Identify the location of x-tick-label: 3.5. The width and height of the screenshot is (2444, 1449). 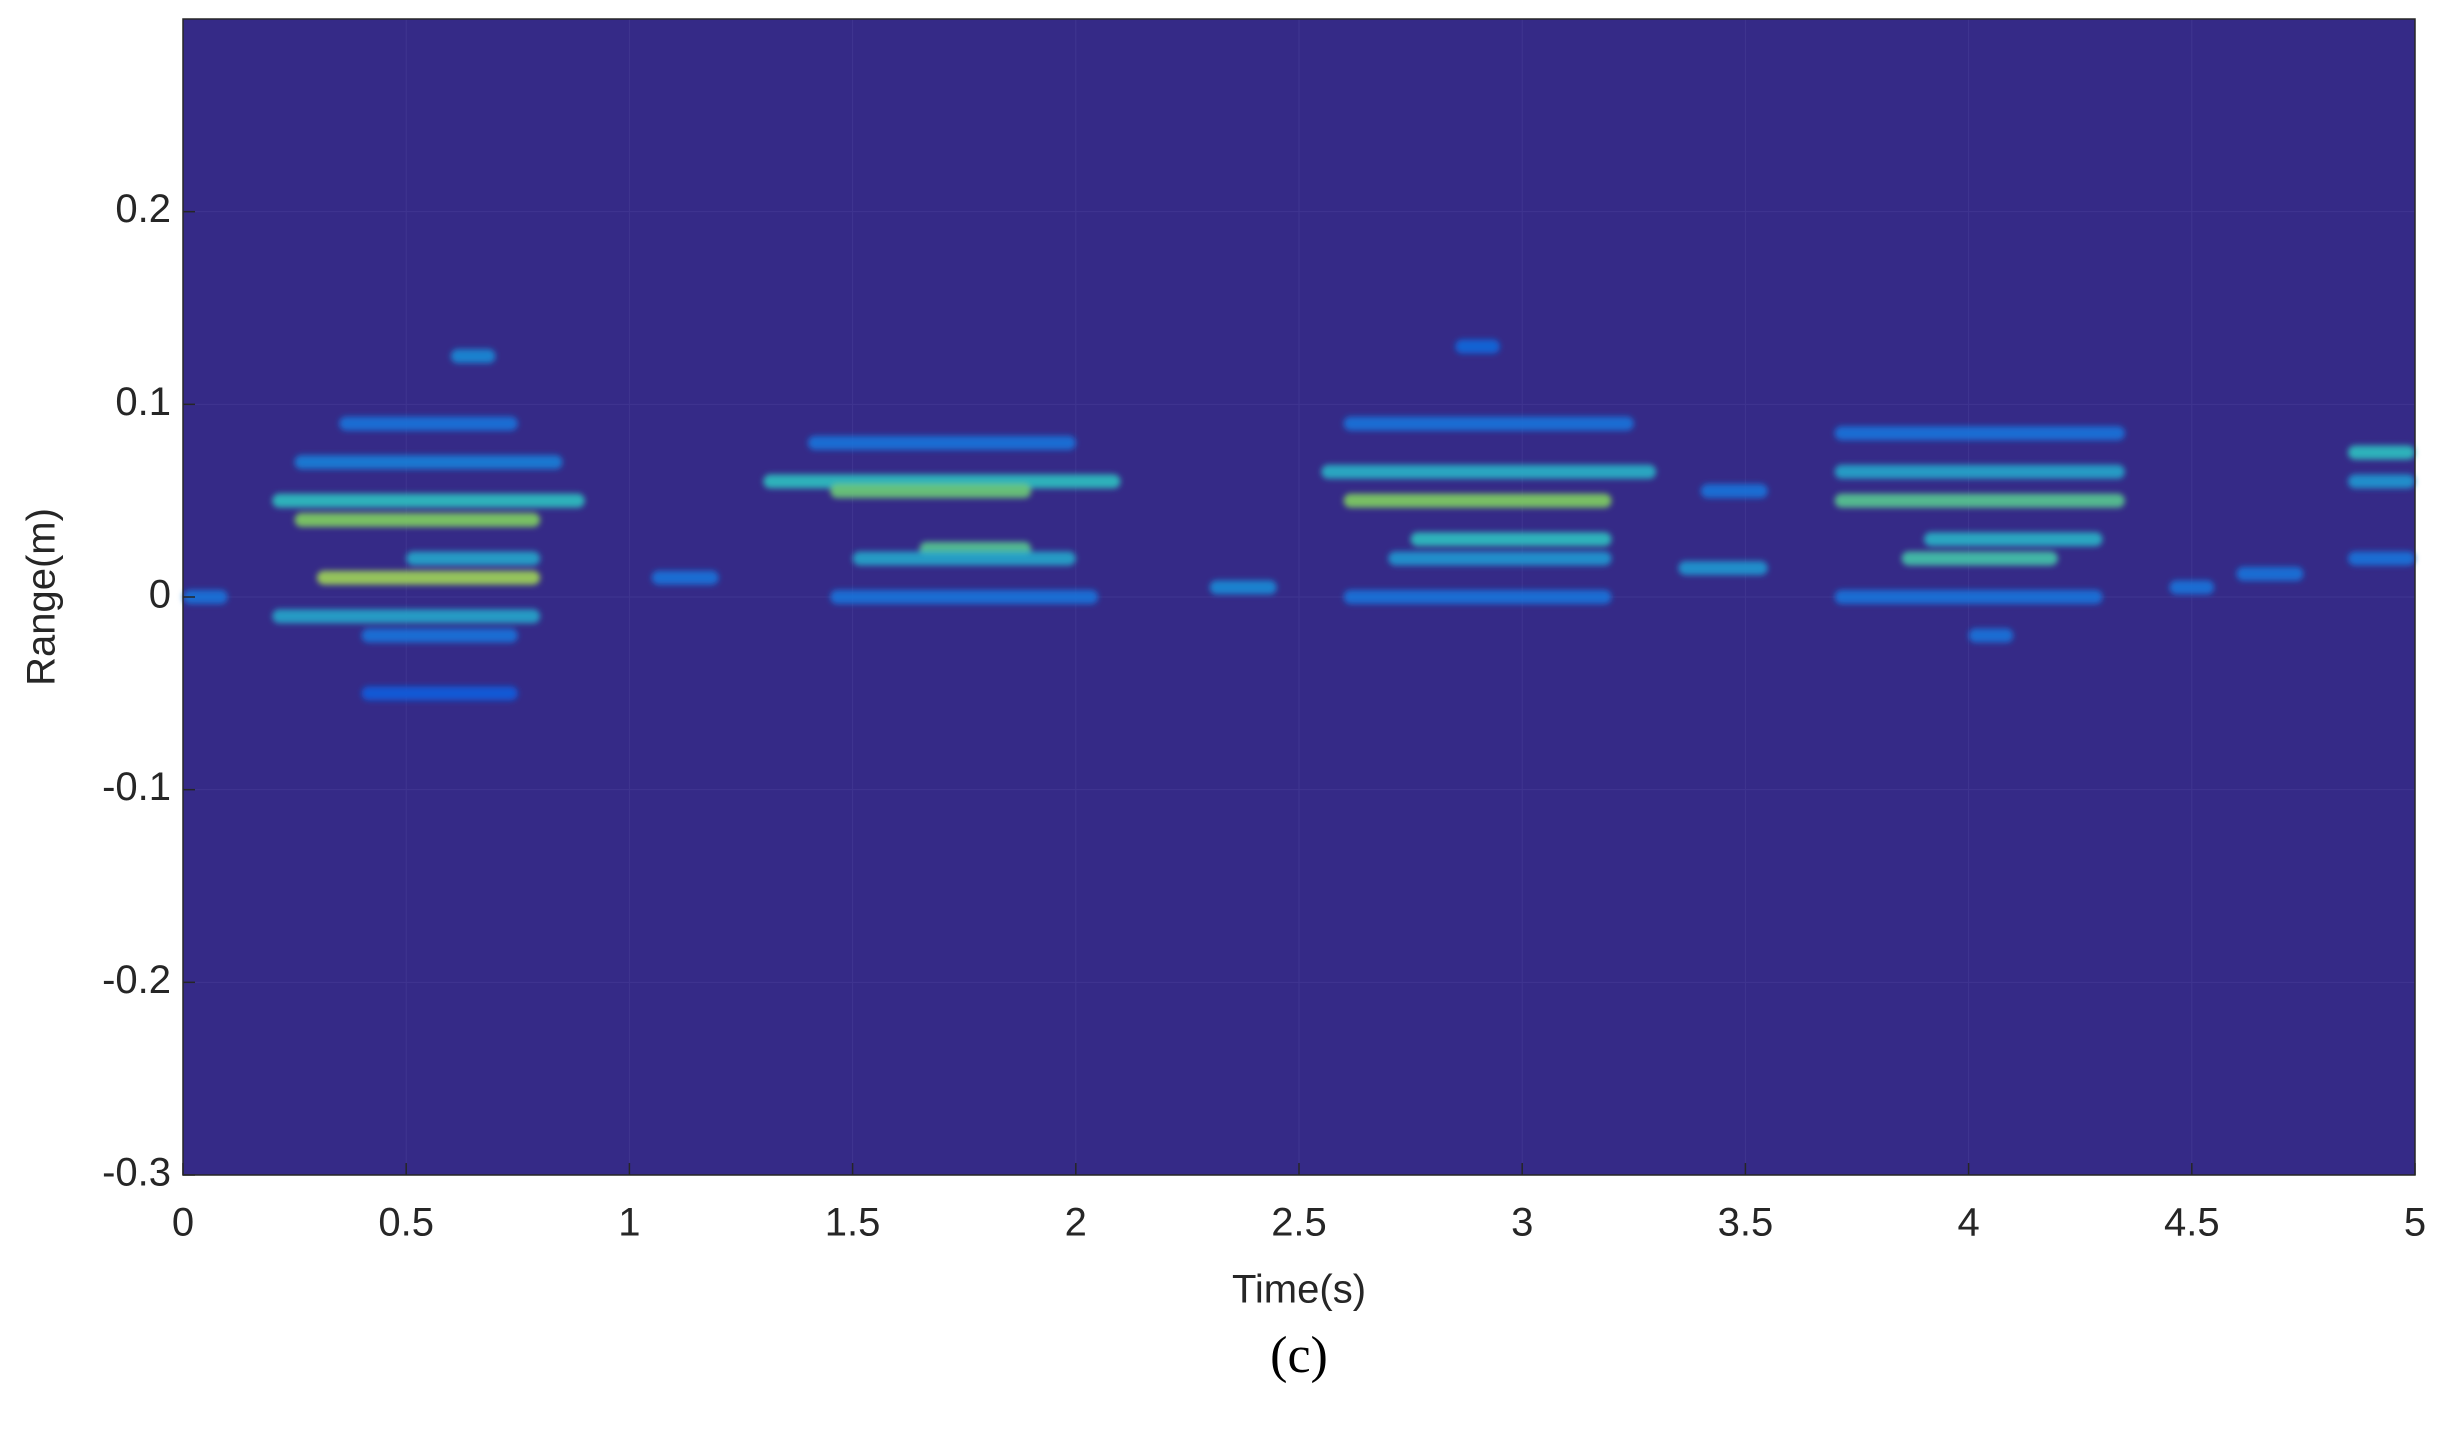
(1746, 1223).